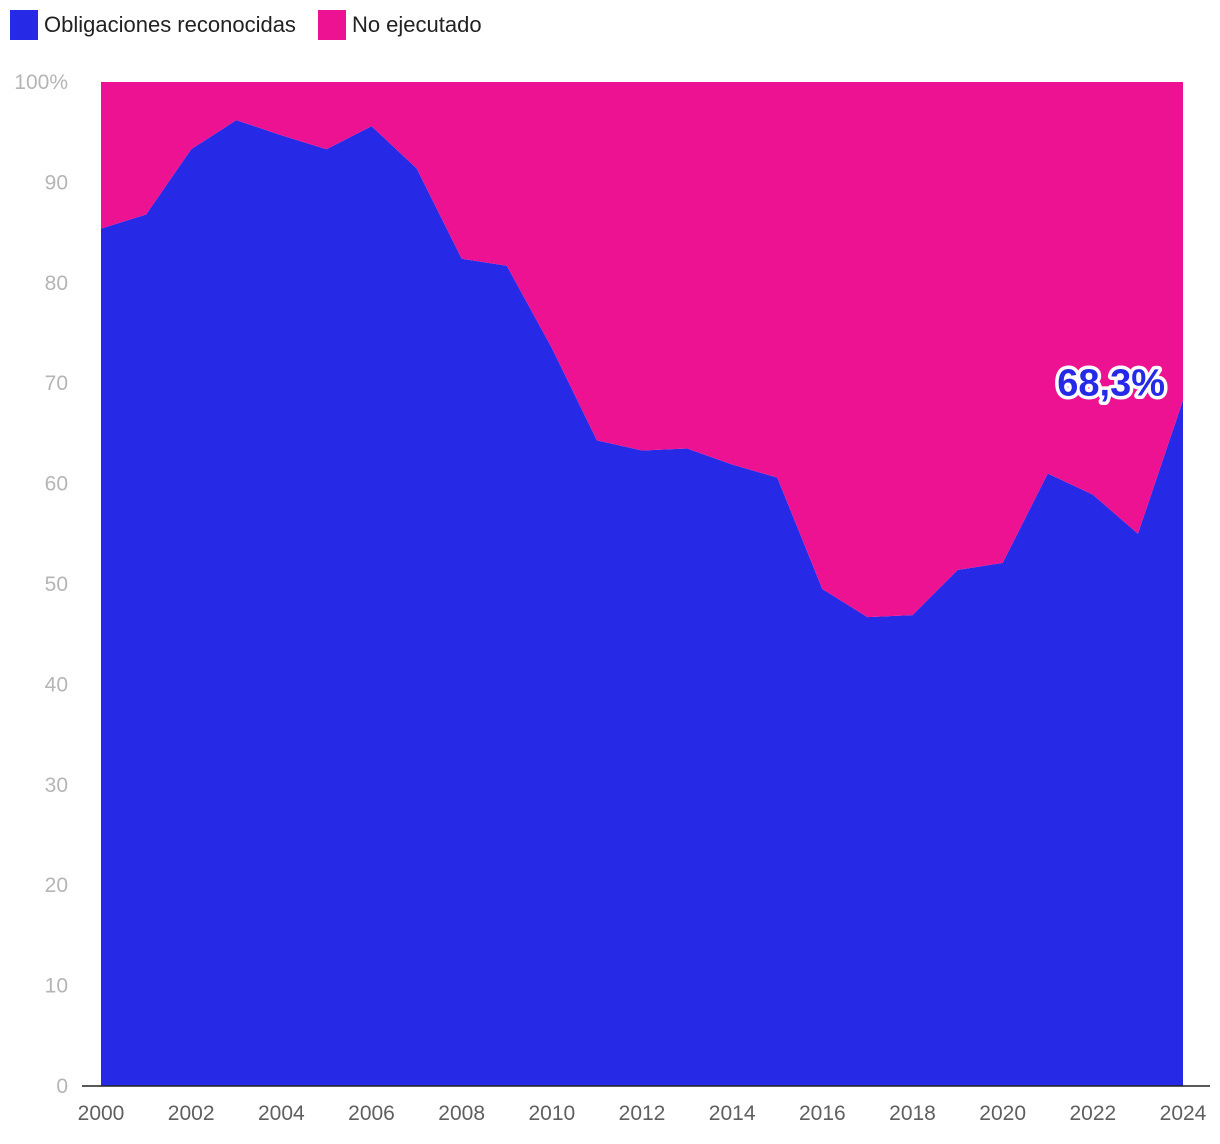 The width and height of the screenshot is (1220, 1144). I want to click on legend: Obligaciones reconocidas No ejecutado, so click(257, 25).